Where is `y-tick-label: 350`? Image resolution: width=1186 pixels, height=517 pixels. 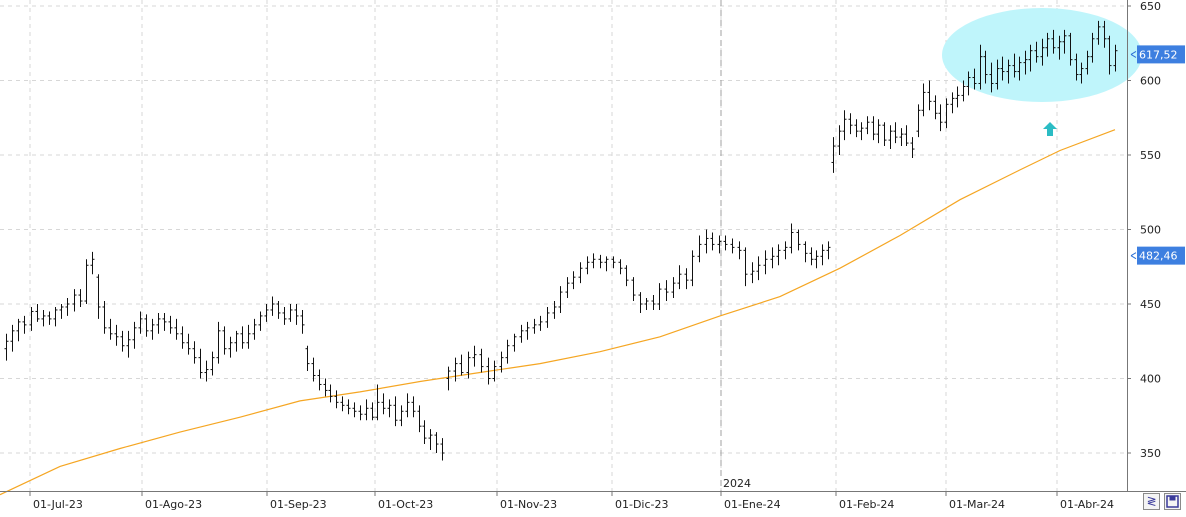 y-tick-label: 350 is located at coordinates (1150, 453).